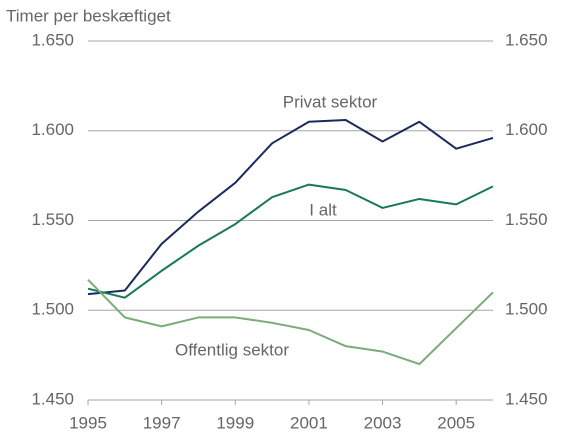 This screenshot has width=565, height=438. Describe the element at coordinates (88, 15) in the screenshot. I see `y-axis-label: Timer per beskæftiget` at that location.